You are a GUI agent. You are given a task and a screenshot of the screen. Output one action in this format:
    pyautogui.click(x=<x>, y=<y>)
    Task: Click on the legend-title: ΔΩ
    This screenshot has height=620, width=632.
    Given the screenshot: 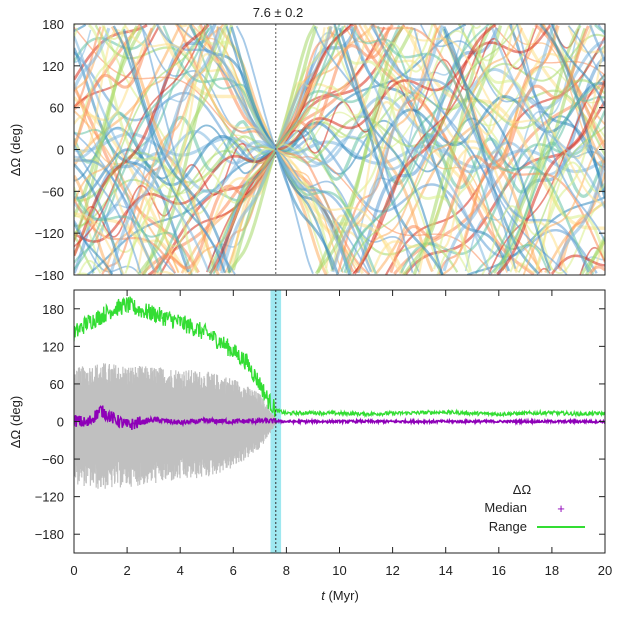 What is the action you would take?
    pyautogui.click(x=522, y=489)
    